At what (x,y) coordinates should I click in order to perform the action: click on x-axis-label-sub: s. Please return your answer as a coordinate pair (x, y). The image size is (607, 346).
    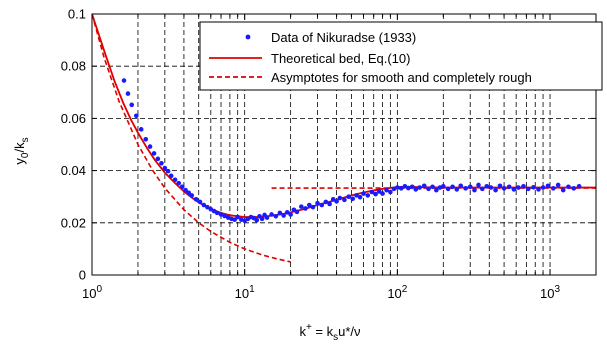
    Looking at the image, I should click on (335, 337).